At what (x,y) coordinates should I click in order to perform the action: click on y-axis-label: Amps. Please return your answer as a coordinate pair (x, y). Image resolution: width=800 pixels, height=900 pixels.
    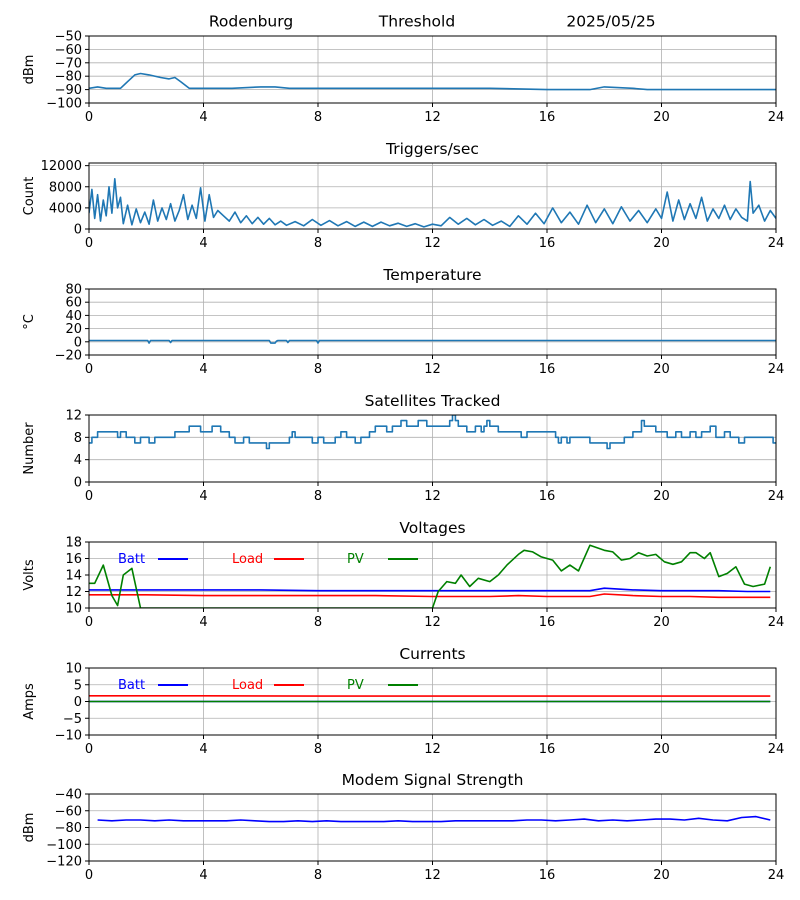
    Looking at the image, I should click on (29, 701).